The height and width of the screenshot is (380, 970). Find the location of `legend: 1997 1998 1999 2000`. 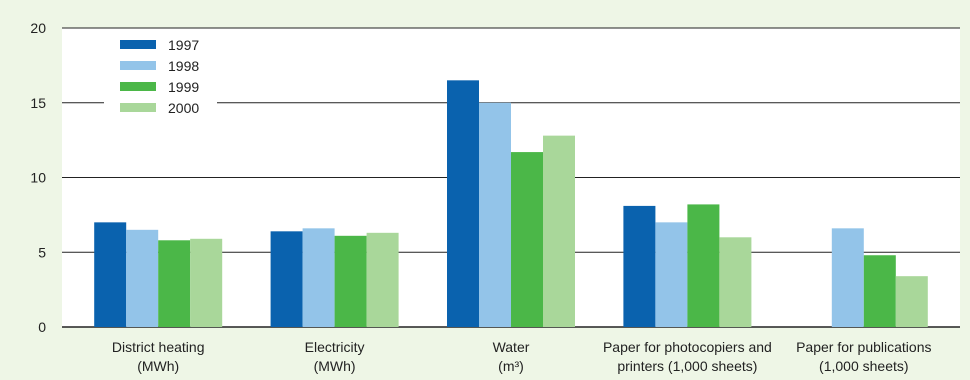

legend: 1997 1998 1999 2000 is located at coordinates (160, 78).